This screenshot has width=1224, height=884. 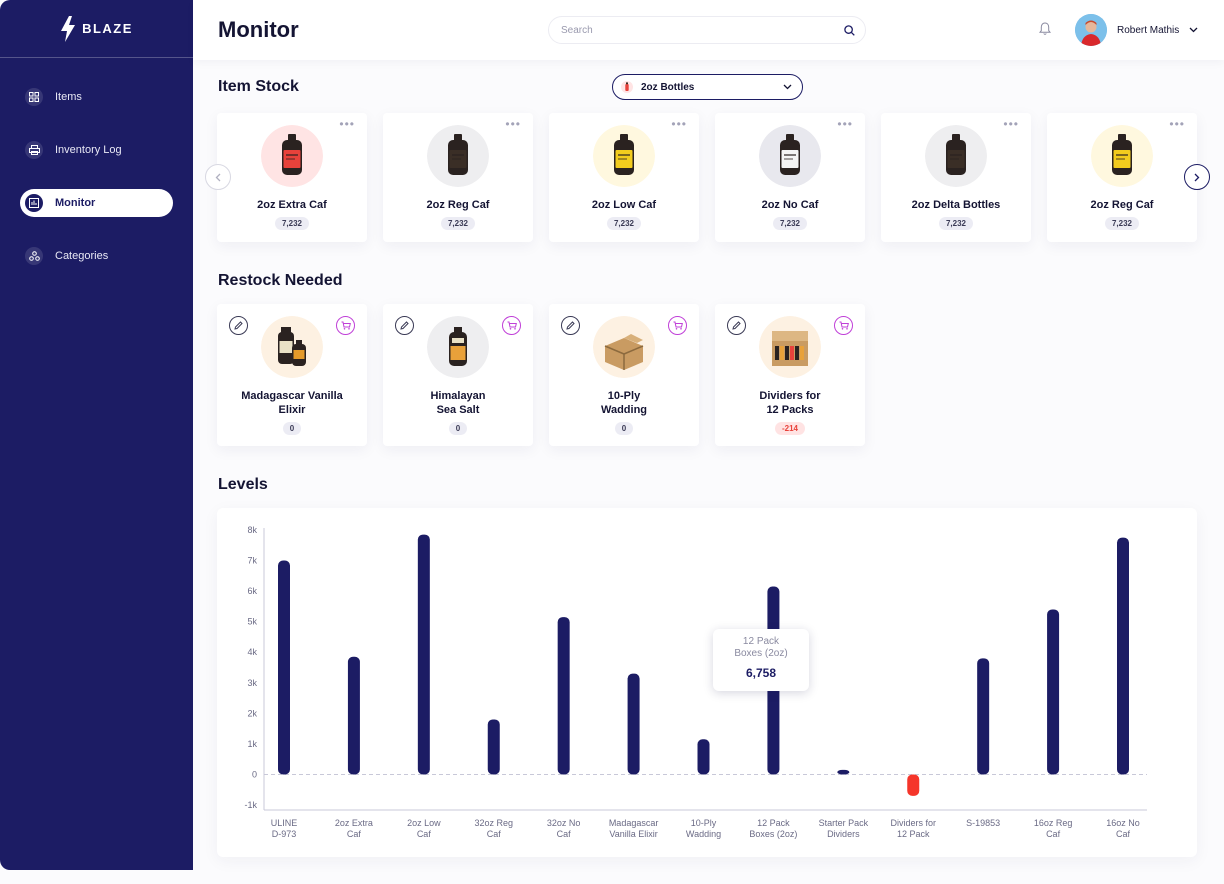 I want to click on carousel-next-button, so click(x=1197, y=177).